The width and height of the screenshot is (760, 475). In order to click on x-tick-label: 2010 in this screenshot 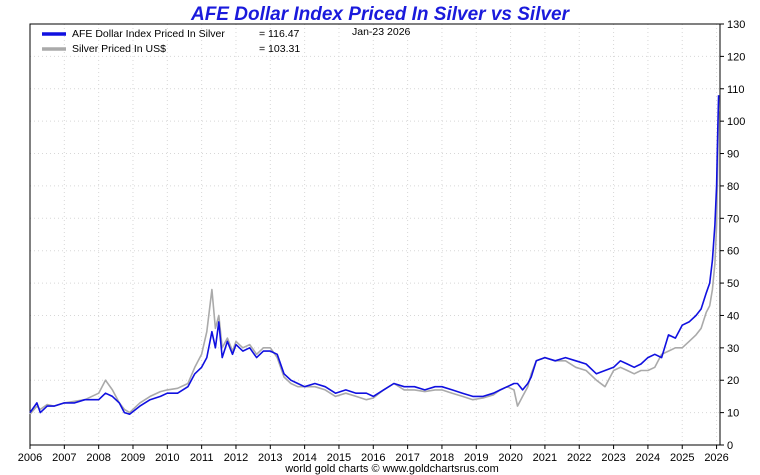, I will do `click(167, 458)`.